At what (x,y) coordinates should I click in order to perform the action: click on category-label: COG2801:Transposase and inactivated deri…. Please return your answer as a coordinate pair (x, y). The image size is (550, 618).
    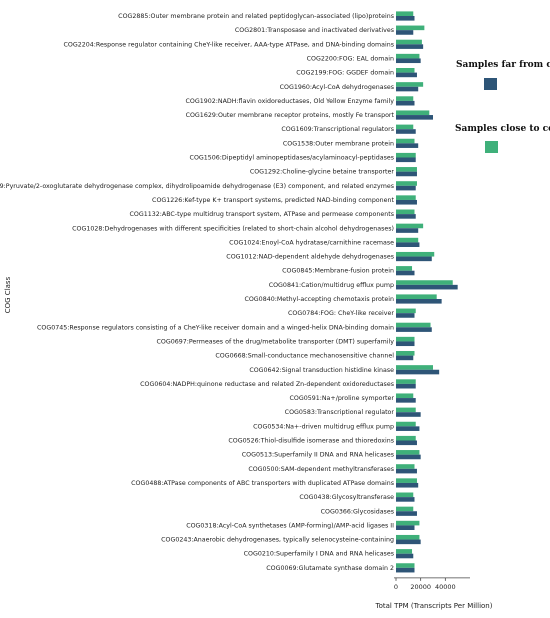
    Looking at the image, I should click on (314, 30).